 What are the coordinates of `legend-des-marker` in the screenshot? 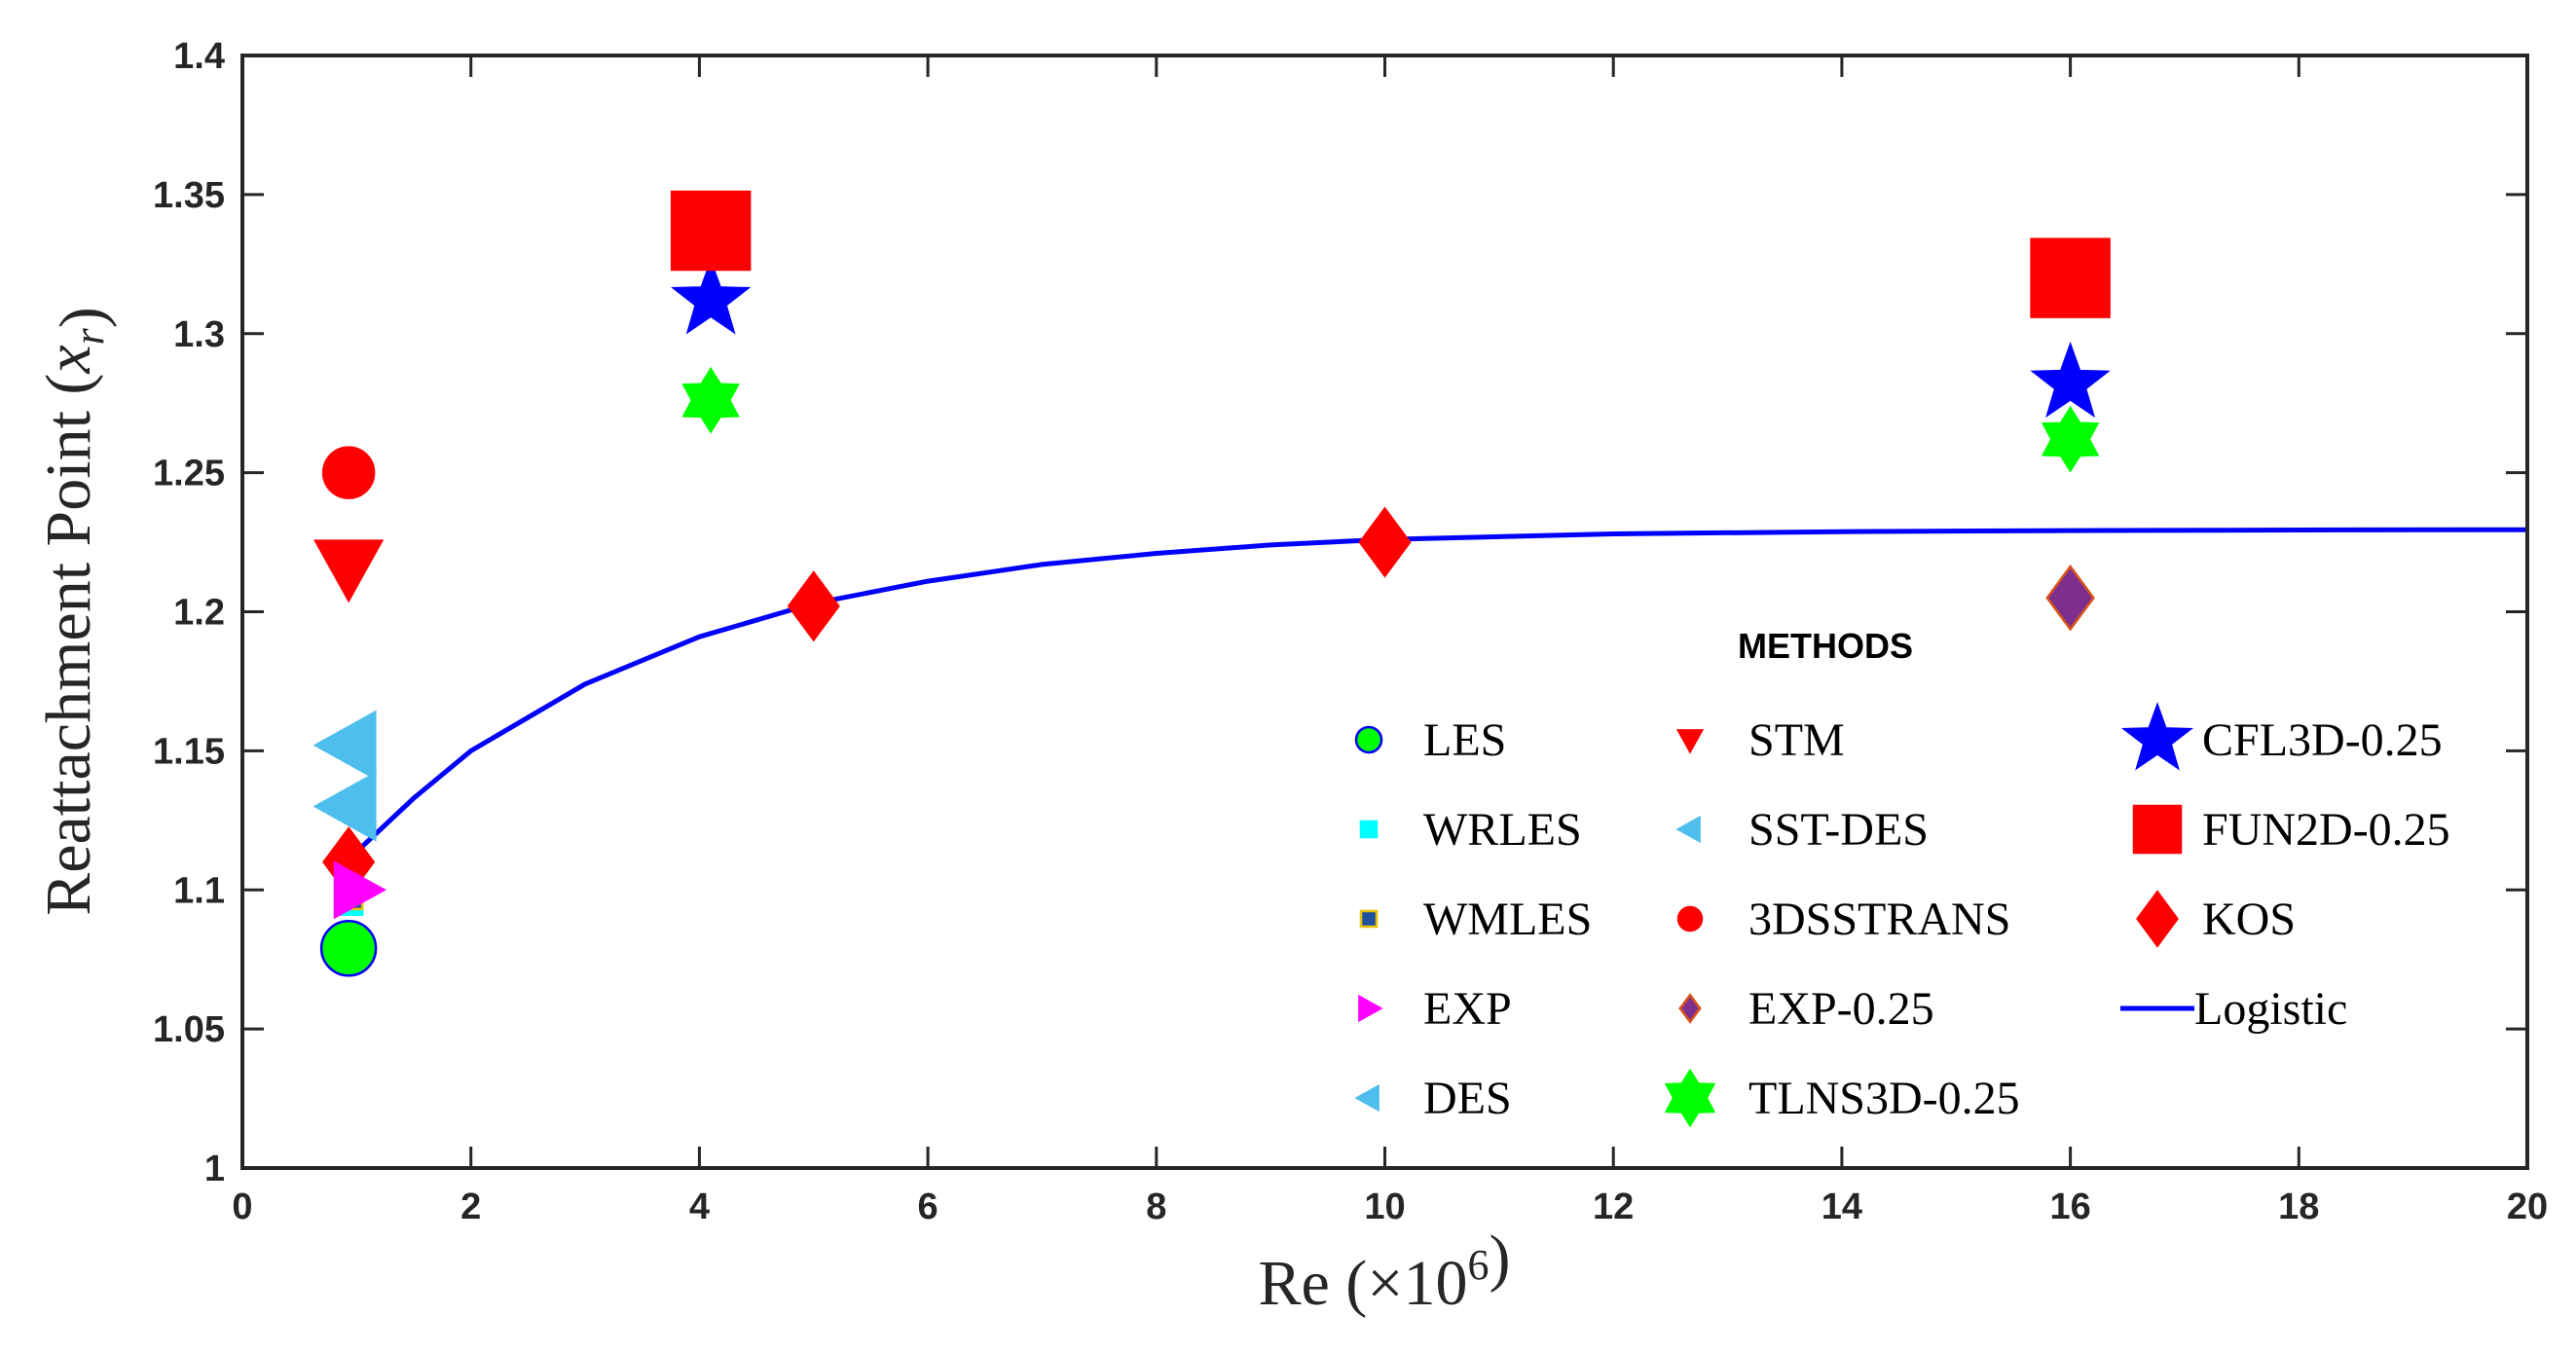 It's located at (1367, 1098).